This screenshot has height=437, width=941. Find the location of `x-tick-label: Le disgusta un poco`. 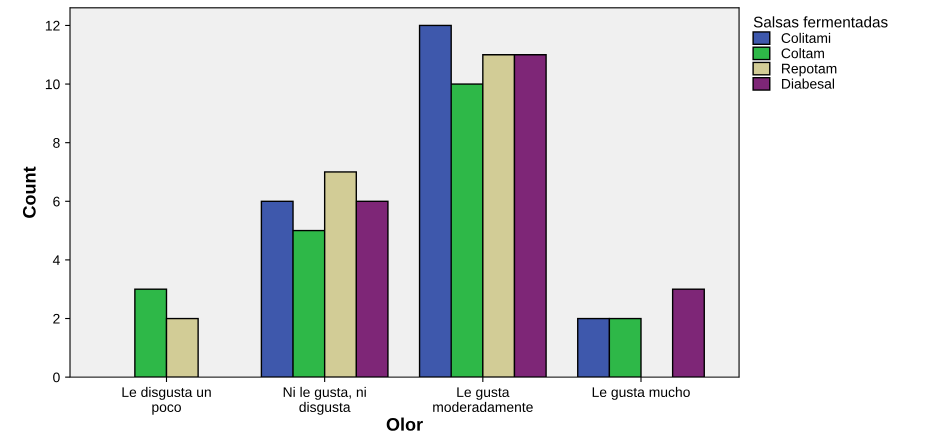

x-tick-label: Le disgusta un poco is located at coordinates (166, 400).